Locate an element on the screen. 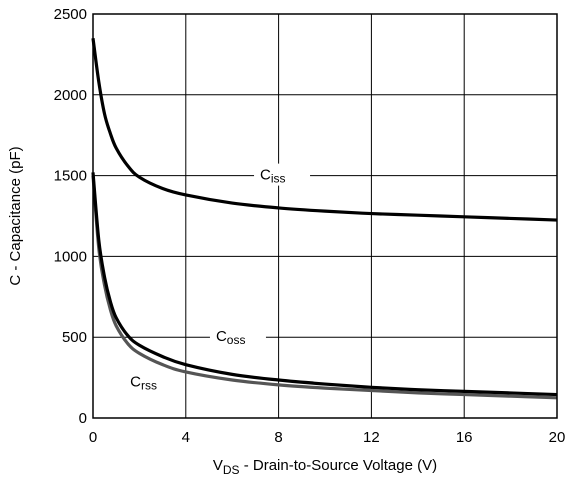  x-axis-title: VDS - Drain-to-Source Voltage (V) is located at coordinates (325, 467).